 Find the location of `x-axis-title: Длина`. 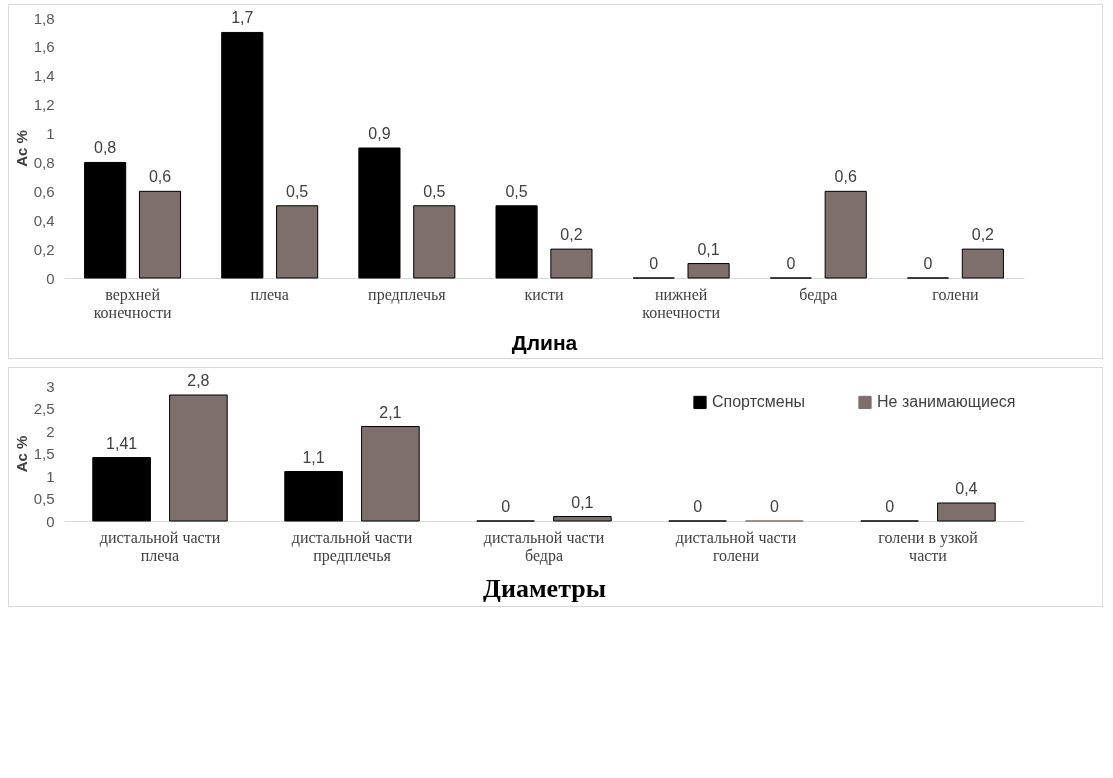

x-axis-title: Длина is located at coordinates (544, 342).